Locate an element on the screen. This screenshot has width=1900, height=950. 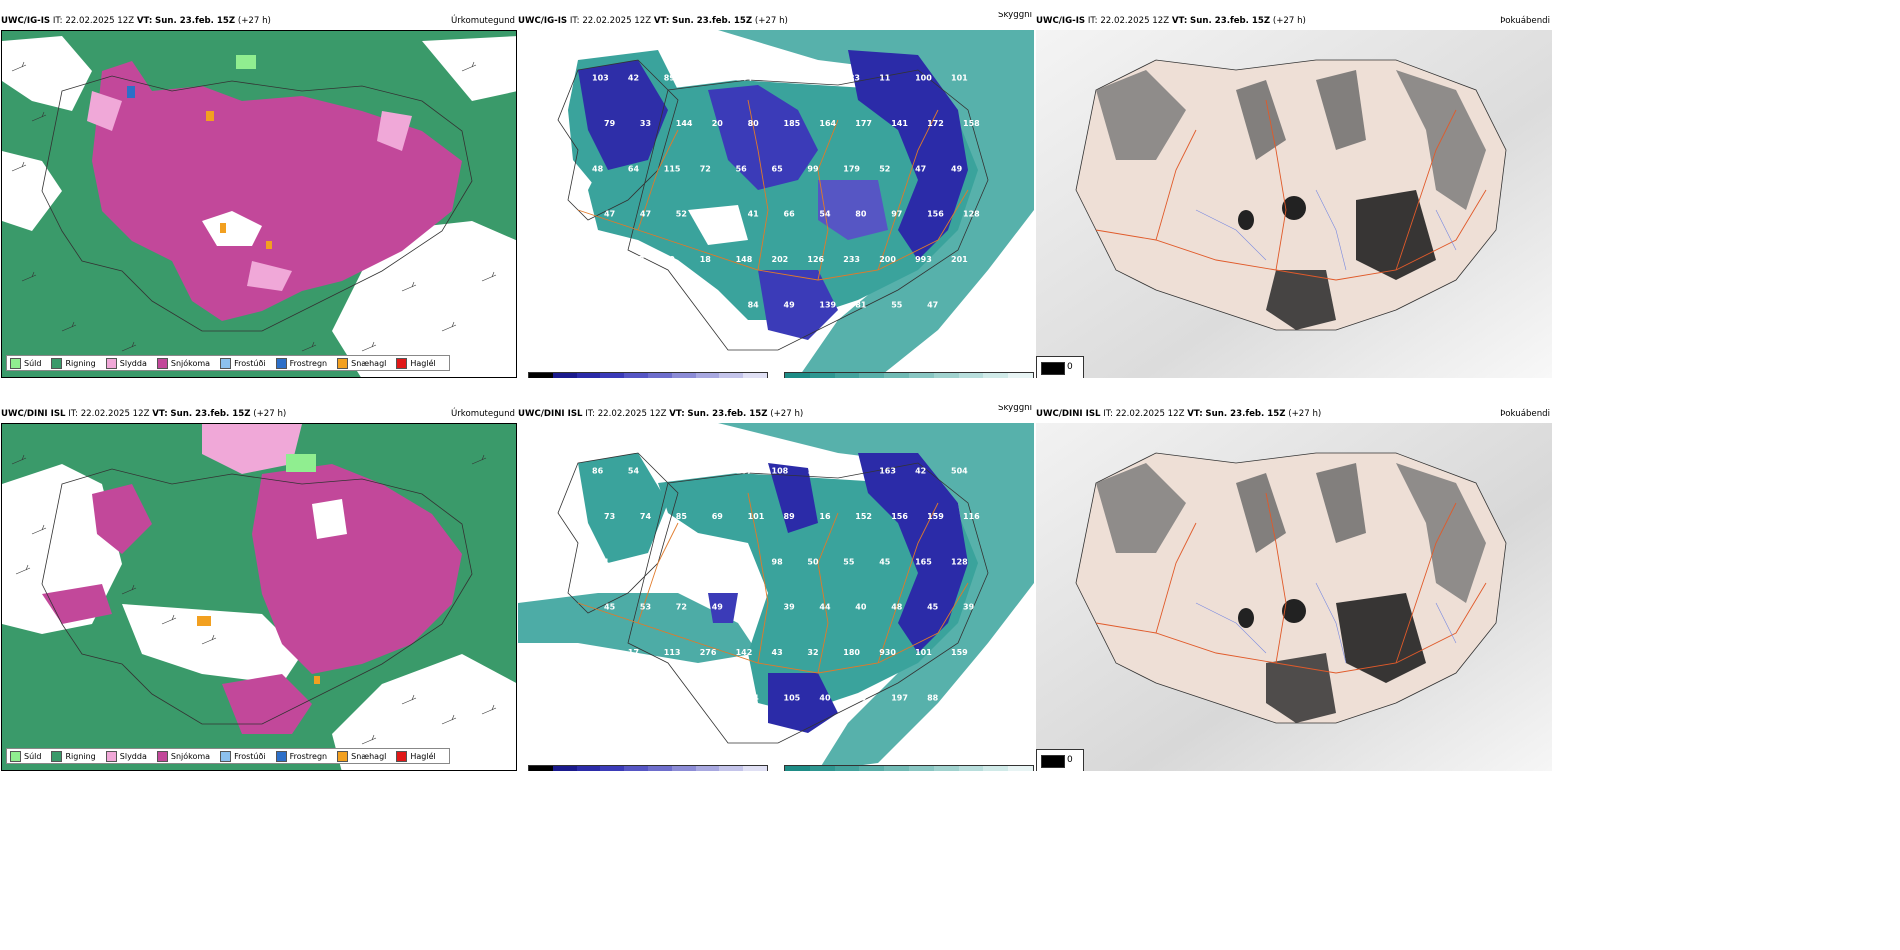
visibility-value-label: 53 is located at coordinates (717, 697).